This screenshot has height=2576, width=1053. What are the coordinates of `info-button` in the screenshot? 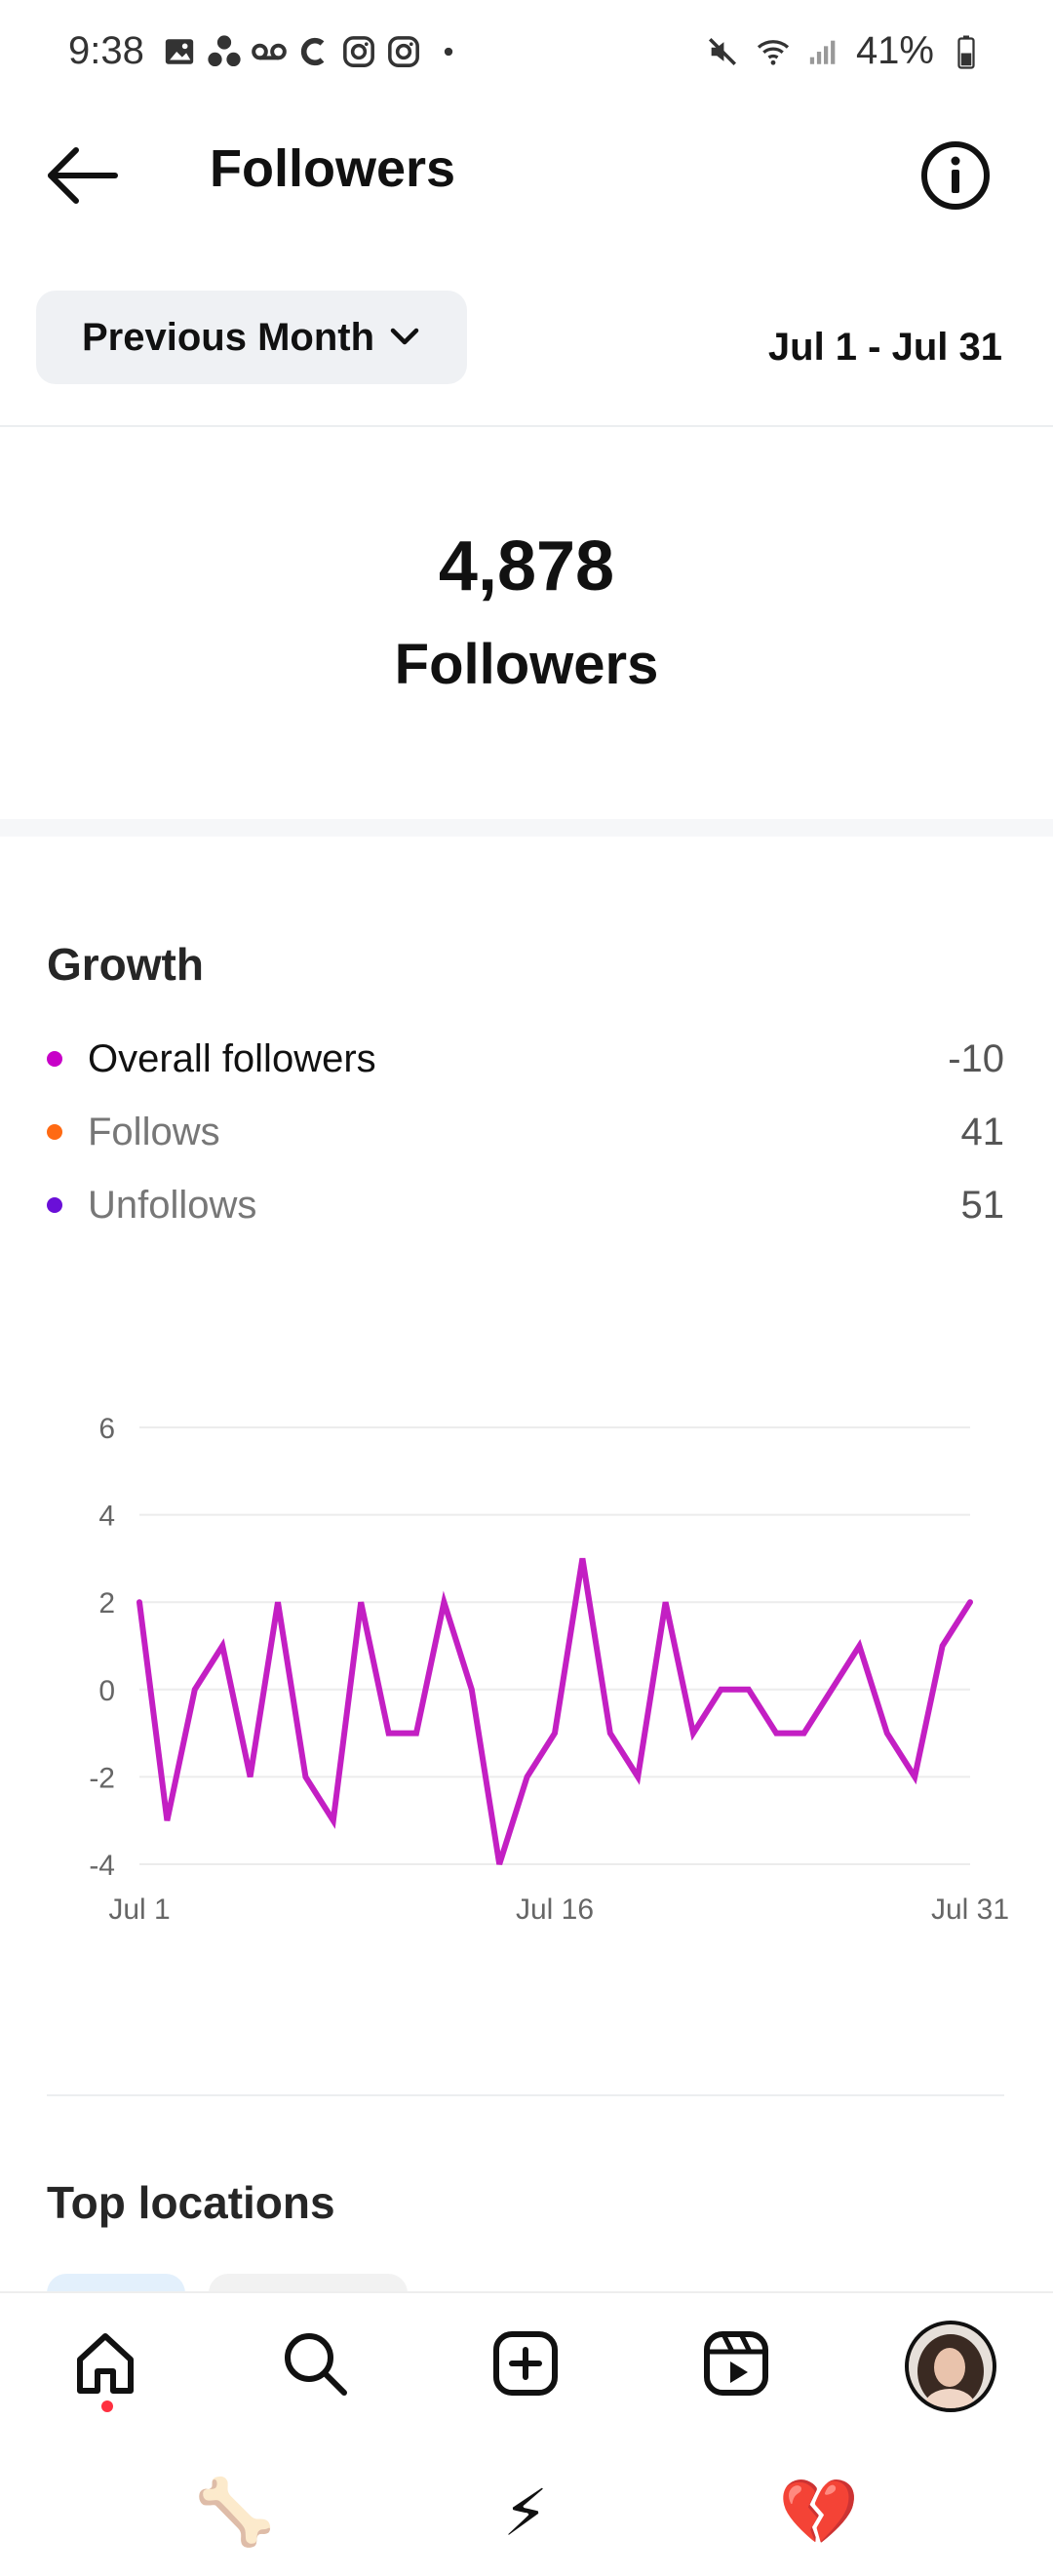 It's located at (955, 176).